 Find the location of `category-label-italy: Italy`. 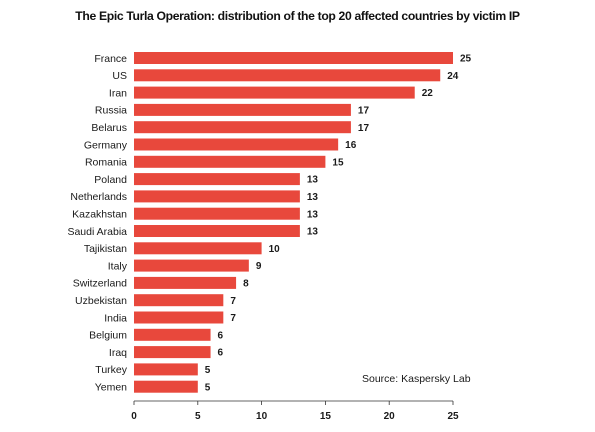

category-label-italy: Italy is located at coordinates (118, 266).